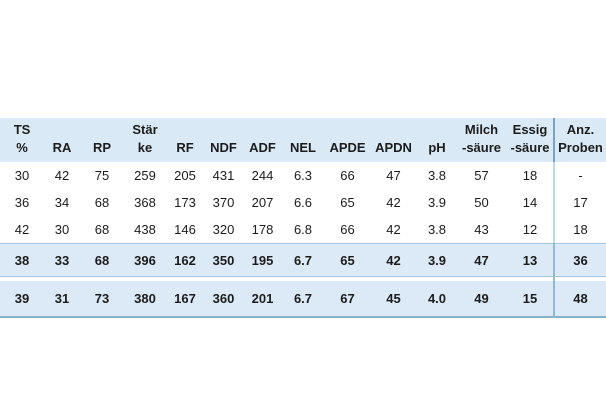  I want to click on header-label: Anz., so click(580, 129).